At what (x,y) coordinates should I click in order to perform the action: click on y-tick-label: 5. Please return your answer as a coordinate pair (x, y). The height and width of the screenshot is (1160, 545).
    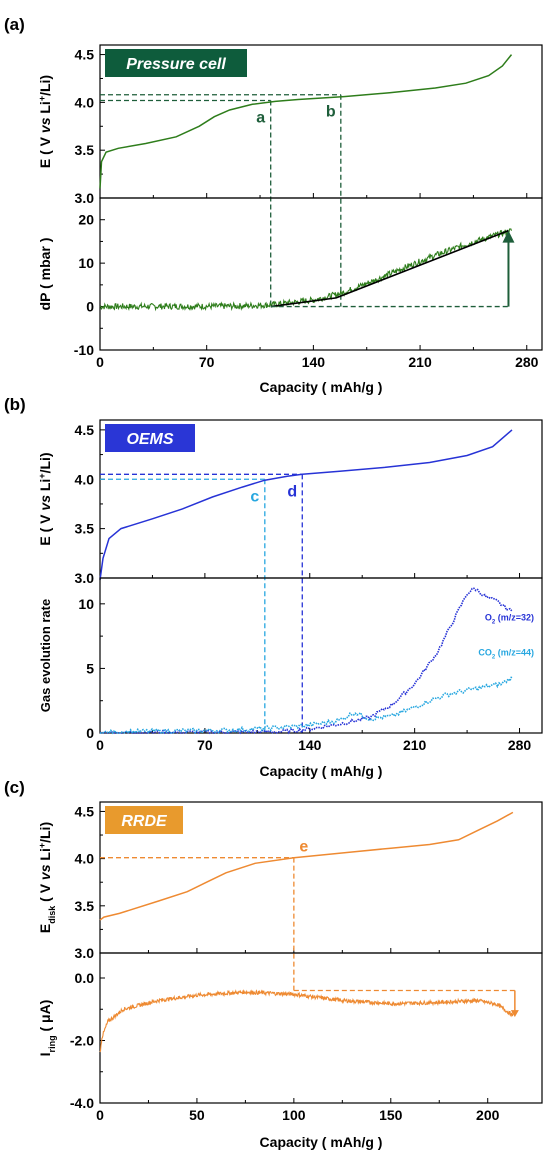
    Looking at the image, I should click on (90, 668).